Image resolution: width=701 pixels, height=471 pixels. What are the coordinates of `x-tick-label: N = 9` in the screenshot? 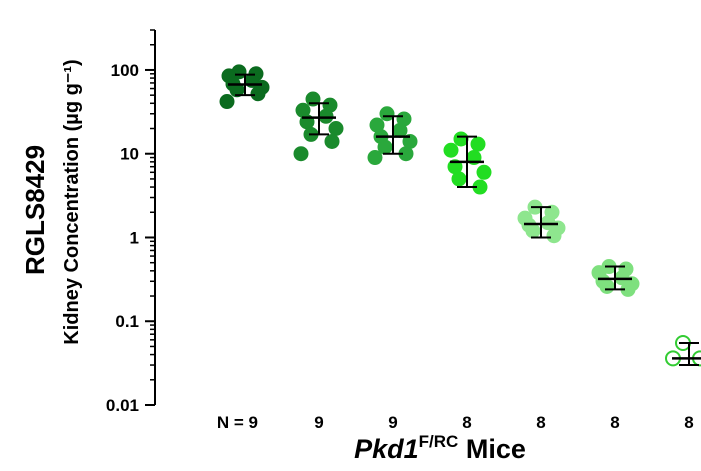 It's located at (237, 422).